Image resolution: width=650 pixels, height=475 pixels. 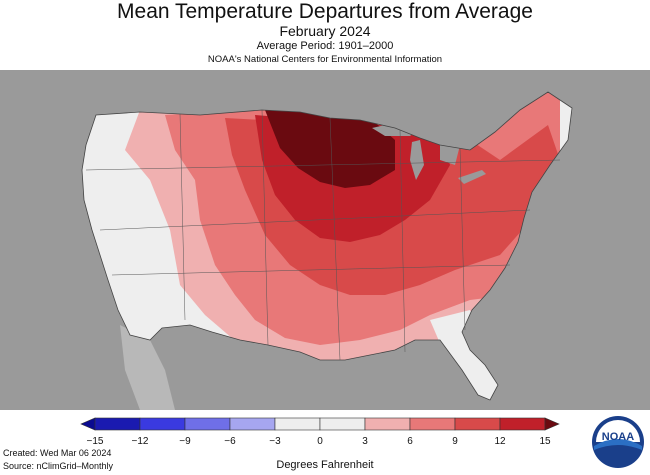 I want to click on created-date: Created: Wed Mar 06 2024, so click(x=57, y=453).